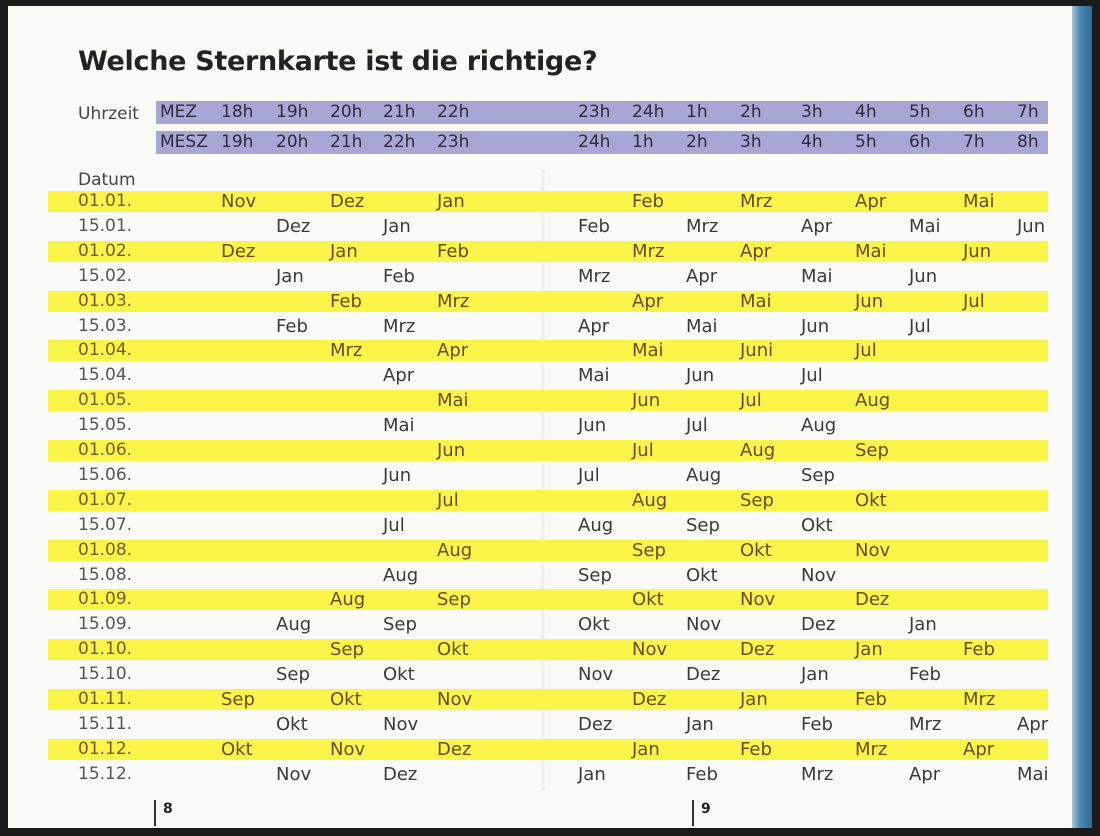  Describe the element at coordinates (155, 813) in the screenshot. I see `page-number-divider-left` at that location.